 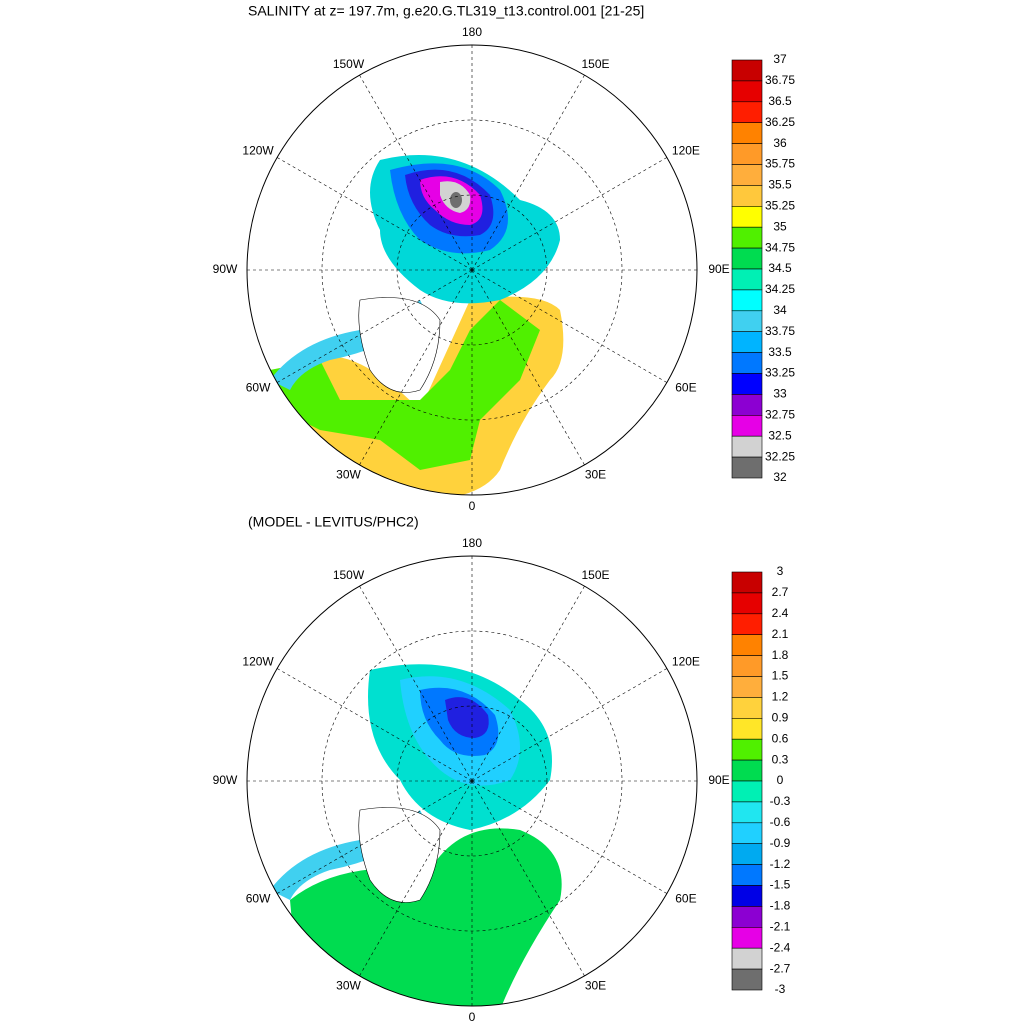 I want to click on longitude-label: 30E, so click(x=595, y=474).